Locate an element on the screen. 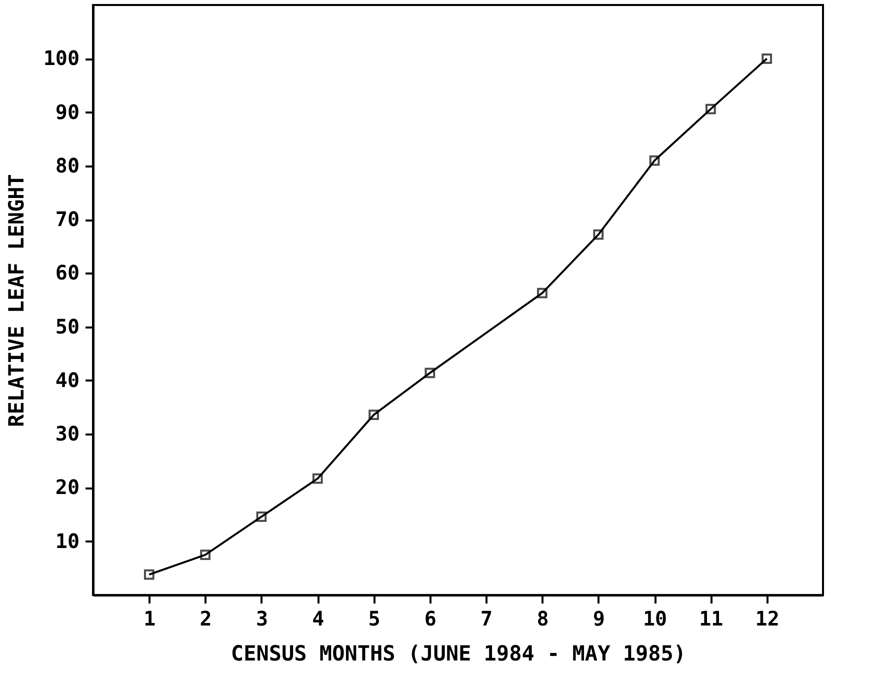  y-tick-label: 20 is located at coordinates (67, 487).